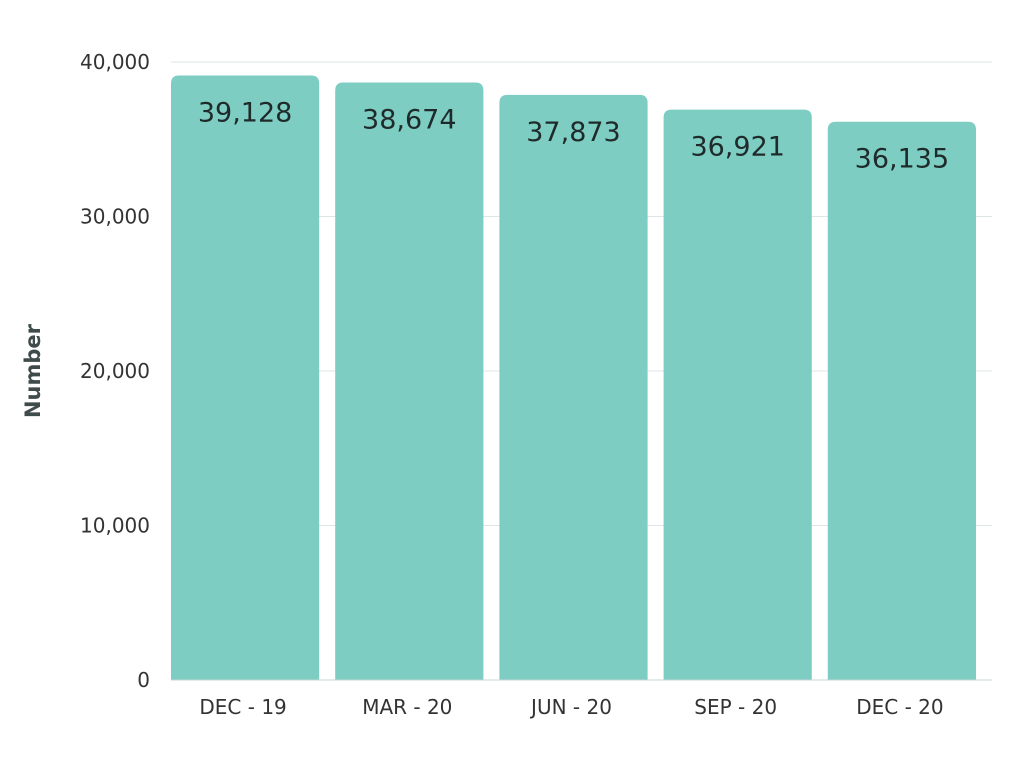  Describe the element at coordinates (407, 707) in the screenshot. I see `x-tick-label: MAR - 20` at that location.